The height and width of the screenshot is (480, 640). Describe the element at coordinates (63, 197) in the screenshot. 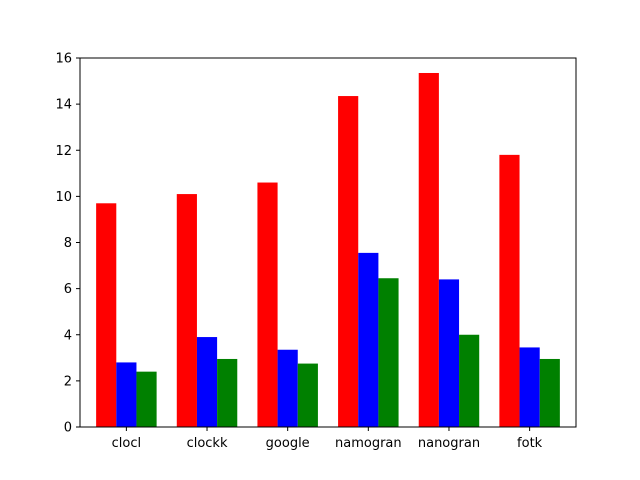

I see `y-tick-label: 10` at that location.